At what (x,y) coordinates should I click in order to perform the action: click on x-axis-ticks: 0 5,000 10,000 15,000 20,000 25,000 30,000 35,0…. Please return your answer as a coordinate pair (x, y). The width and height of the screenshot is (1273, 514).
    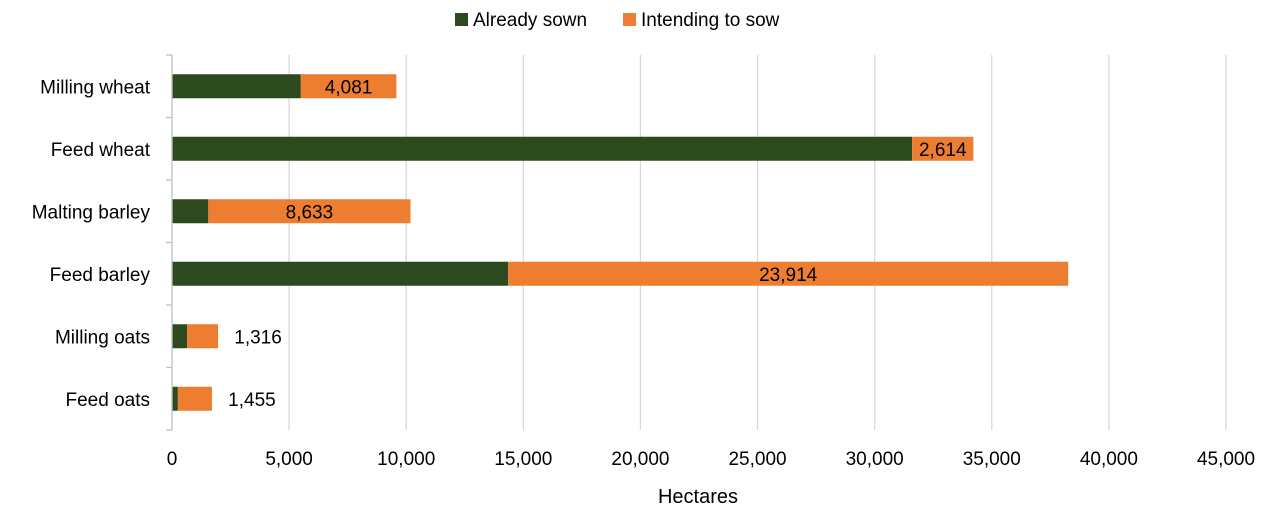
    Looking at the image, I should click on (711, 459).